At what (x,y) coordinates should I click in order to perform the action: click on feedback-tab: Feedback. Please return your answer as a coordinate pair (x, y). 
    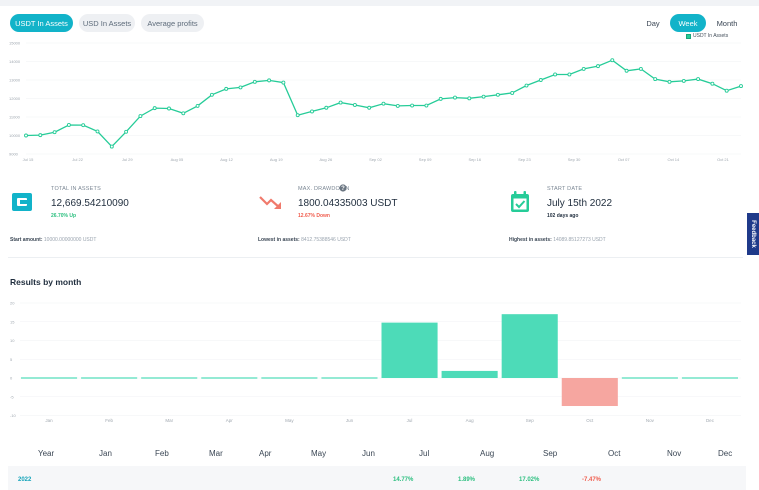
    Looking at the image, I should click on (753, 234).